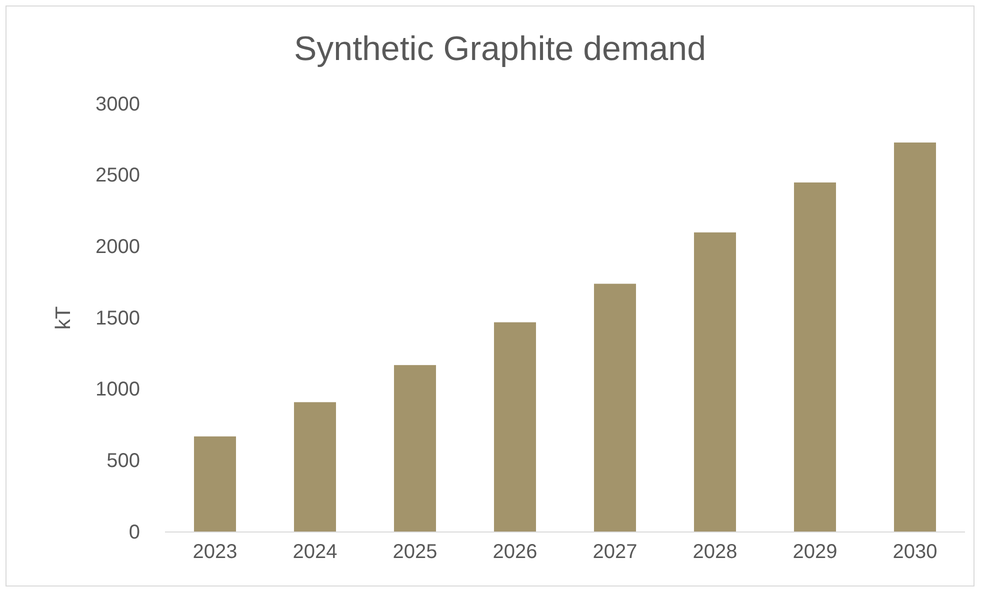 The height and width of the screenshot is (592, 981). What do you see at coordinates (63, 318) in the screenshot?
I see `y-axis-title: kT` at bounding box center [63, 318].